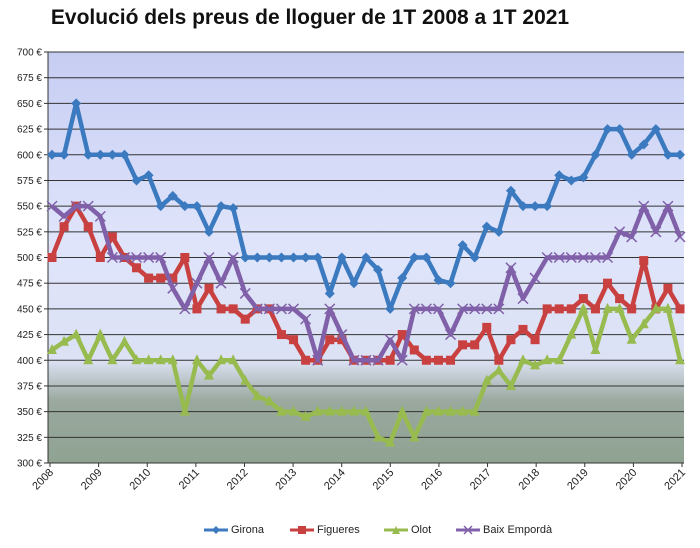 The width and height of the screenshot is (700, 548). Describe the element at coordinates (432, 480) in the screenshot. I see `x-tick-label: 2016` at that location.